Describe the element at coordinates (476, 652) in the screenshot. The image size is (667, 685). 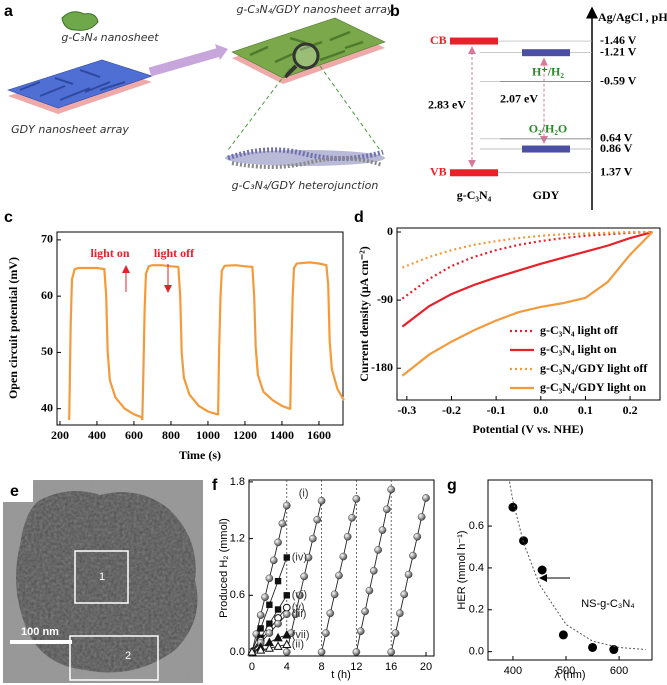
I see `y-tick-label: 0.0` at that location.